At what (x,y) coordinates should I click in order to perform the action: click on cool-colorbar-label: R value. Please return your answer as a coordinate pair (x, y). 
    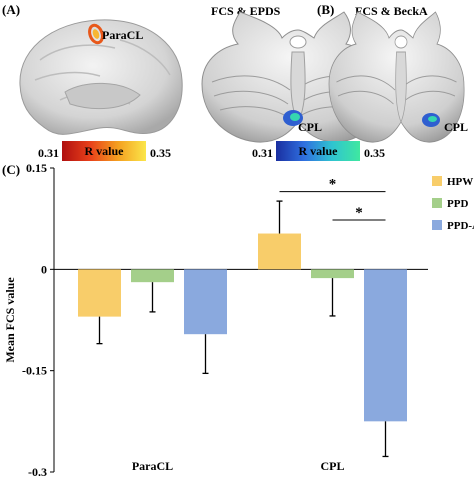
    Looking at the image, I should click on (318, 151).